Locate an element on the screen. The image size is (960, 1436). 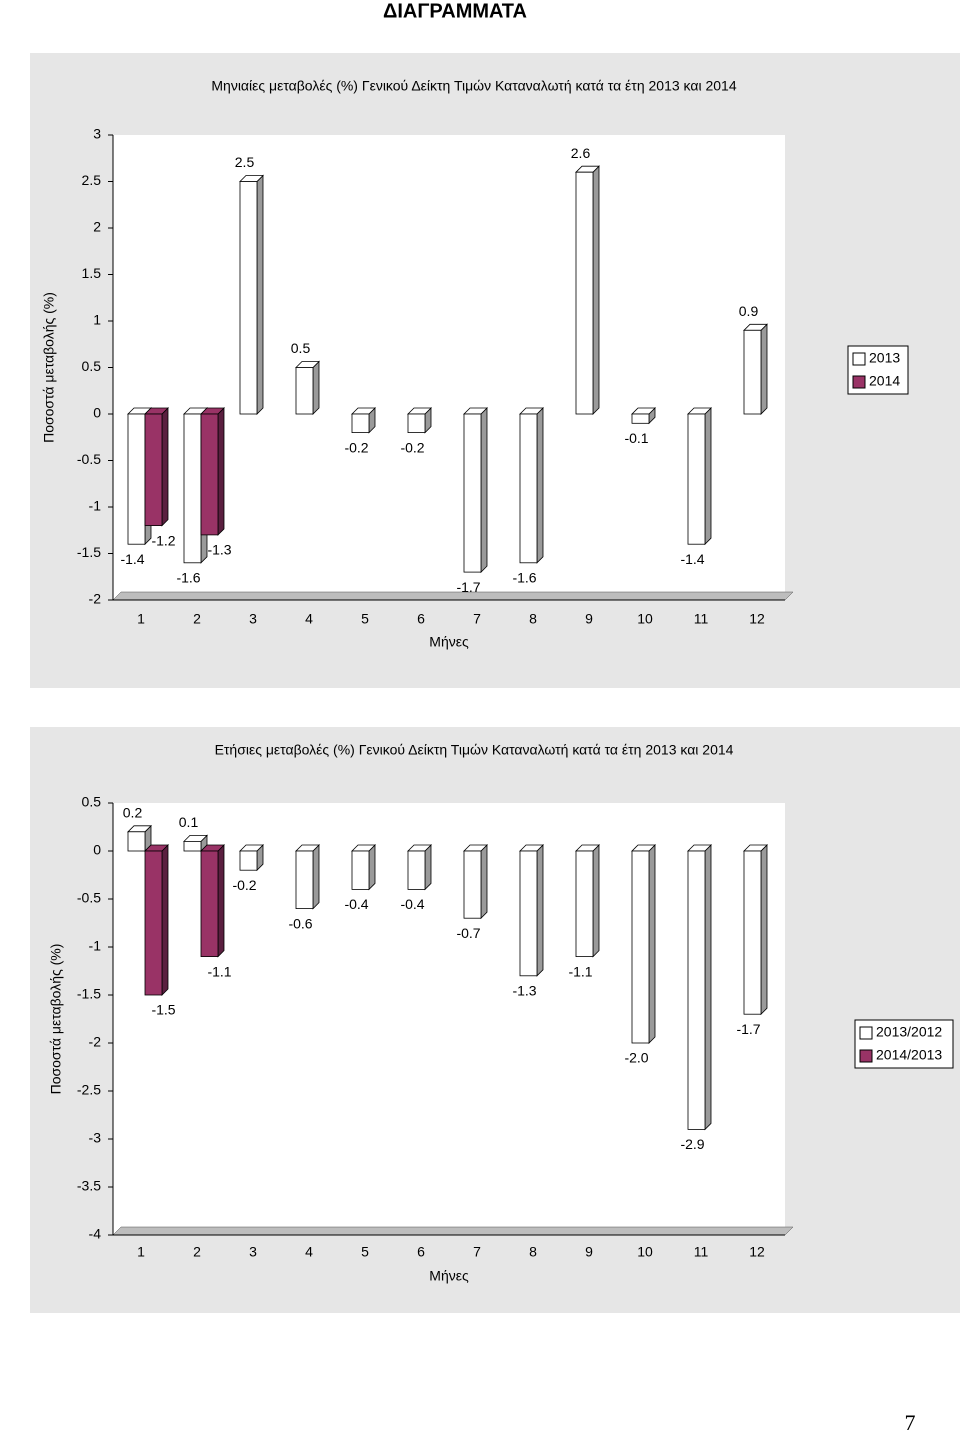
data-label: -1.2 is located at coordinates (163, 540).